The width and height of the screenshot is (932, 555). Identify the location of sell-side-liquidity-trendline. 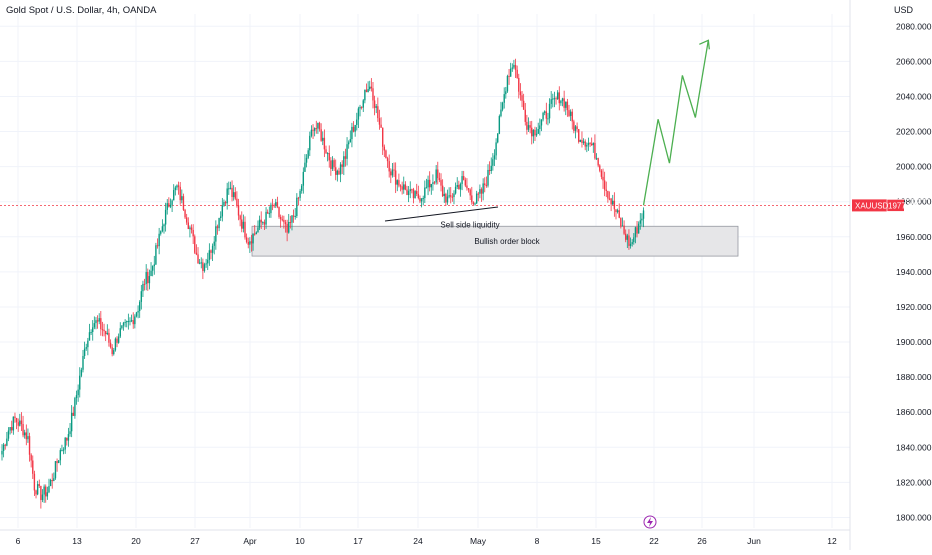
(441, 214).